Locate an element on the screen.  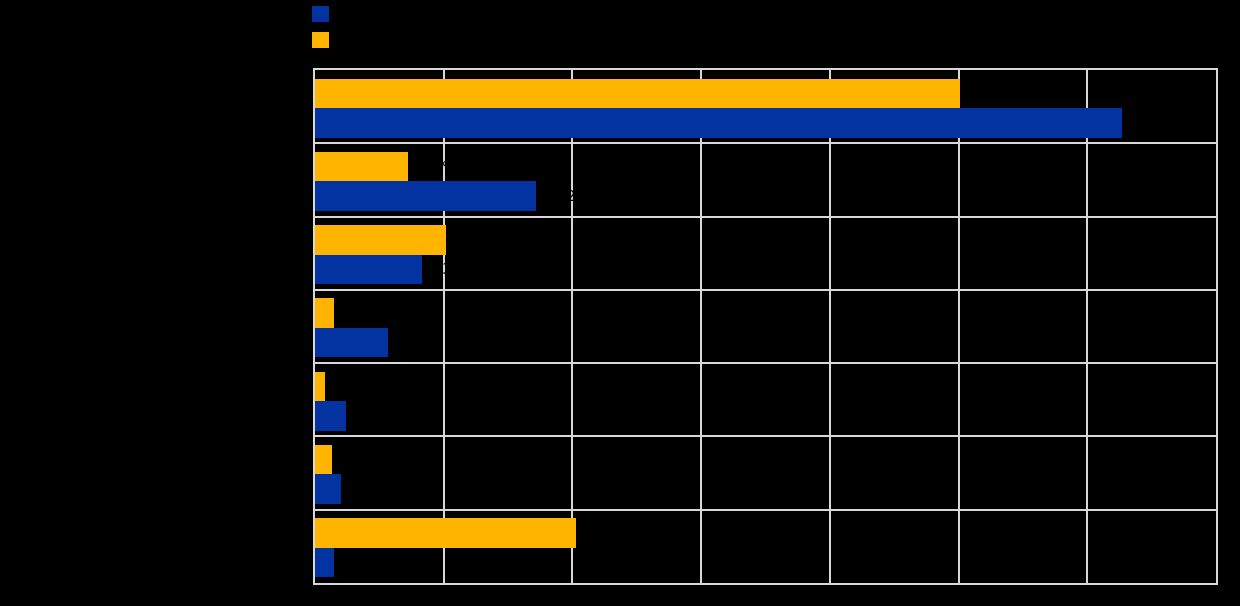
x-tick-label: 70 is located at coordinates (1214, 597).